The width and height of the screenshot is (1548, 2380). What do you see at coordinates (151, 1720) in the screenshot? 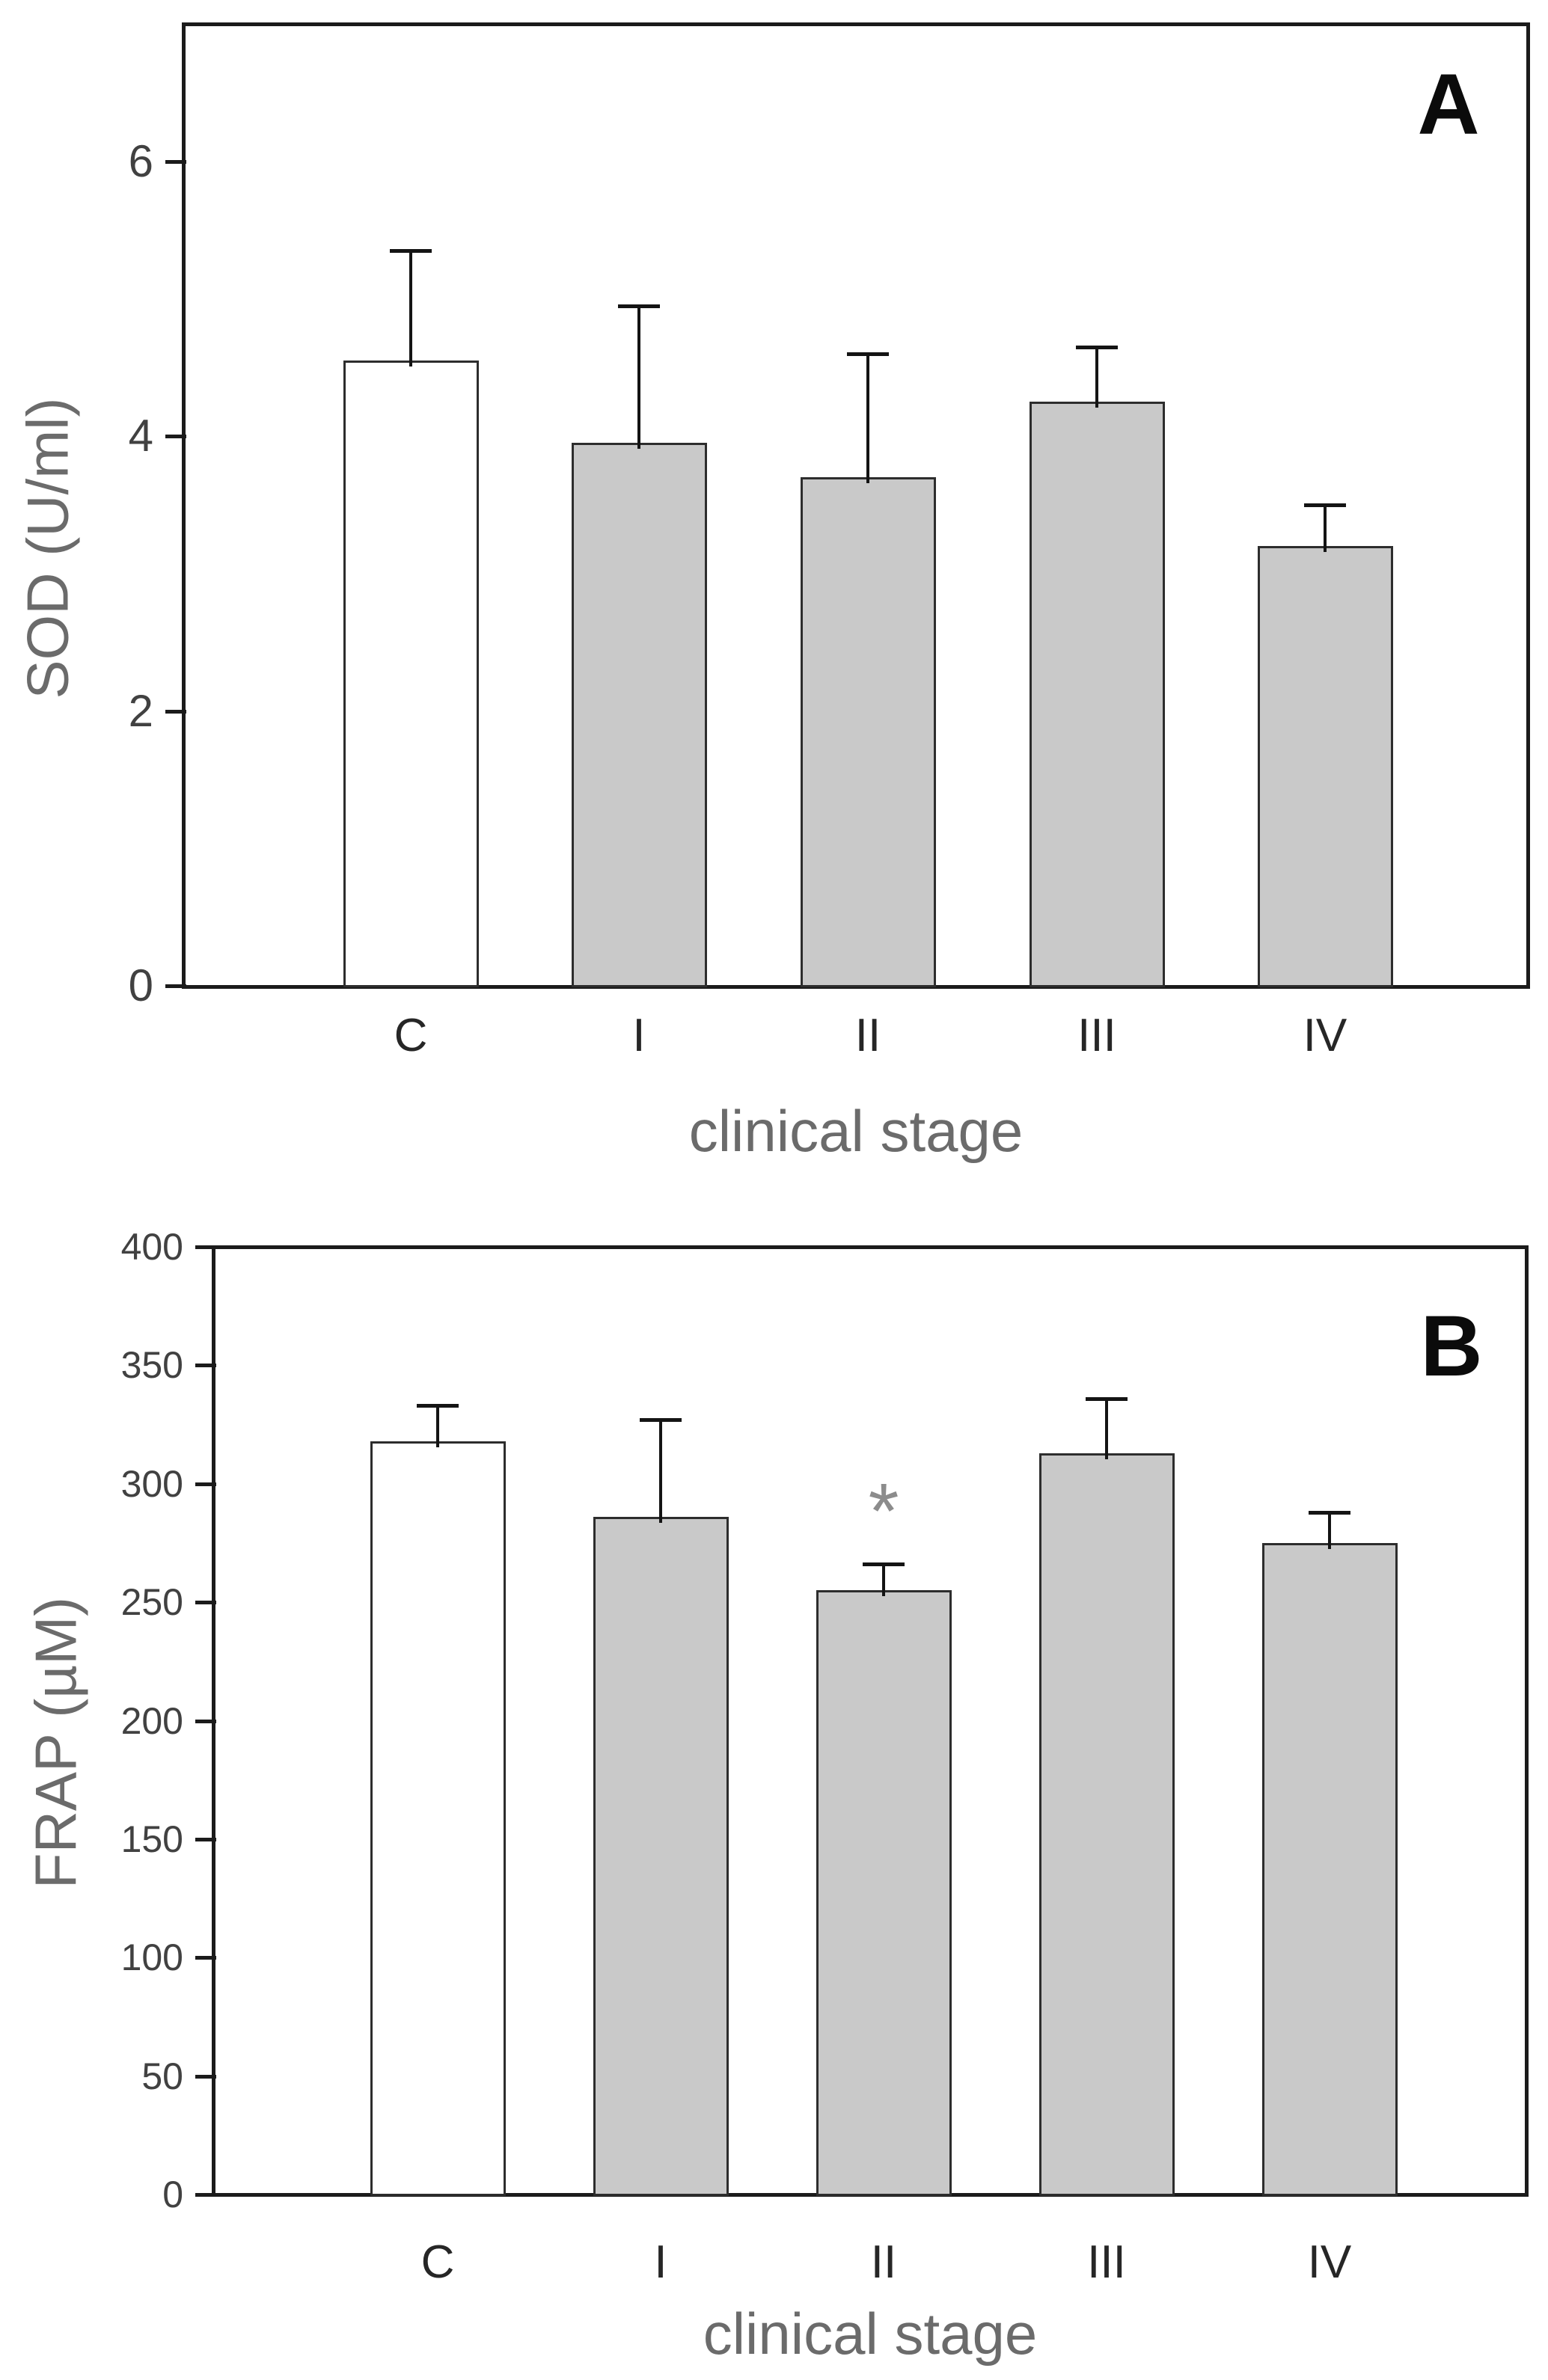
I see `y-axis-tick-label: 200` at bounding box center [151, 1720].